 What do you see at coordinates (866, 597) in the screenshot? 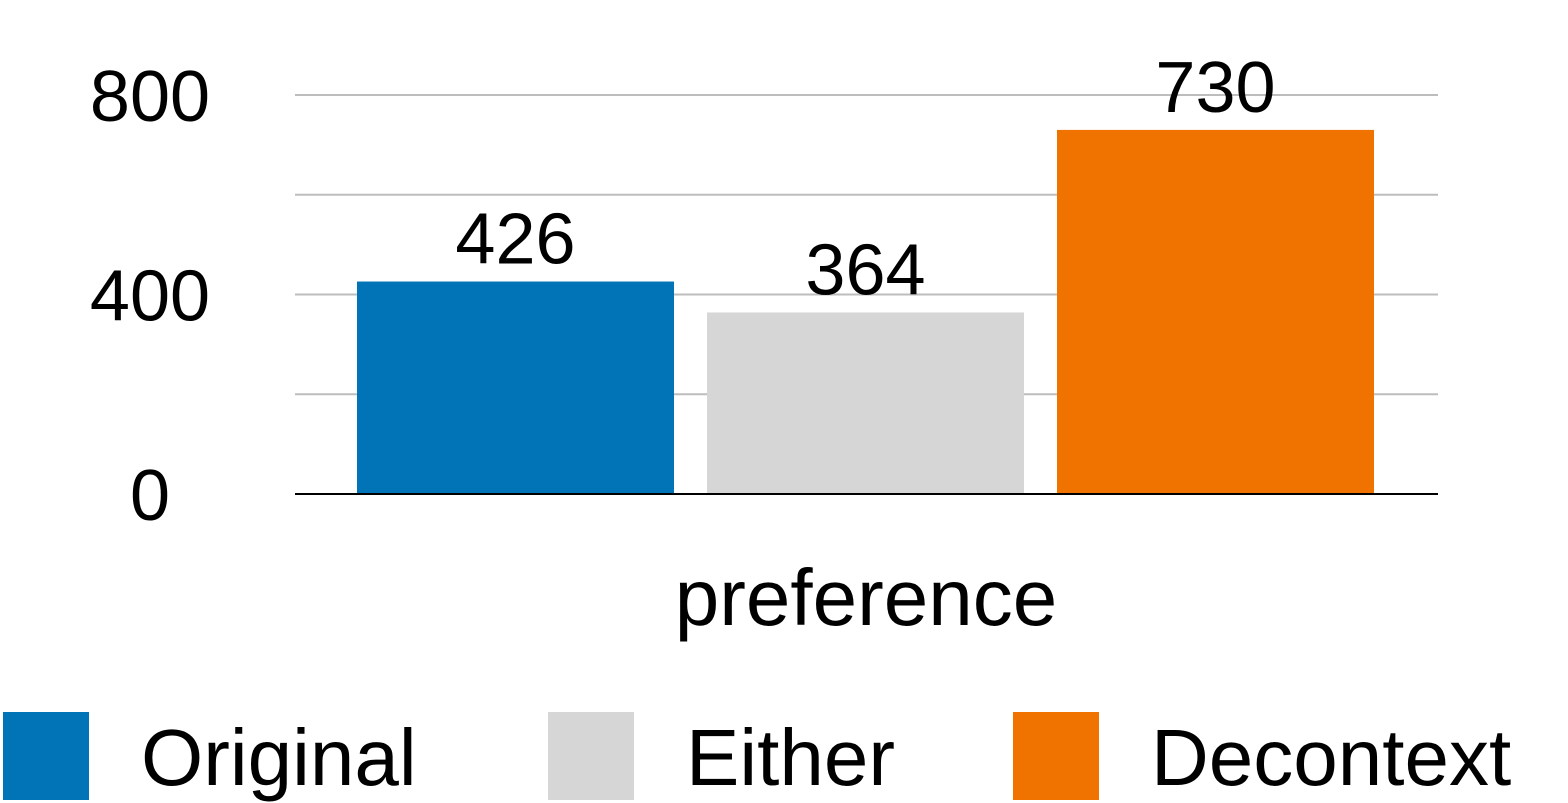
I see `x-axis-title: preference` at bounding box center [866, 597].